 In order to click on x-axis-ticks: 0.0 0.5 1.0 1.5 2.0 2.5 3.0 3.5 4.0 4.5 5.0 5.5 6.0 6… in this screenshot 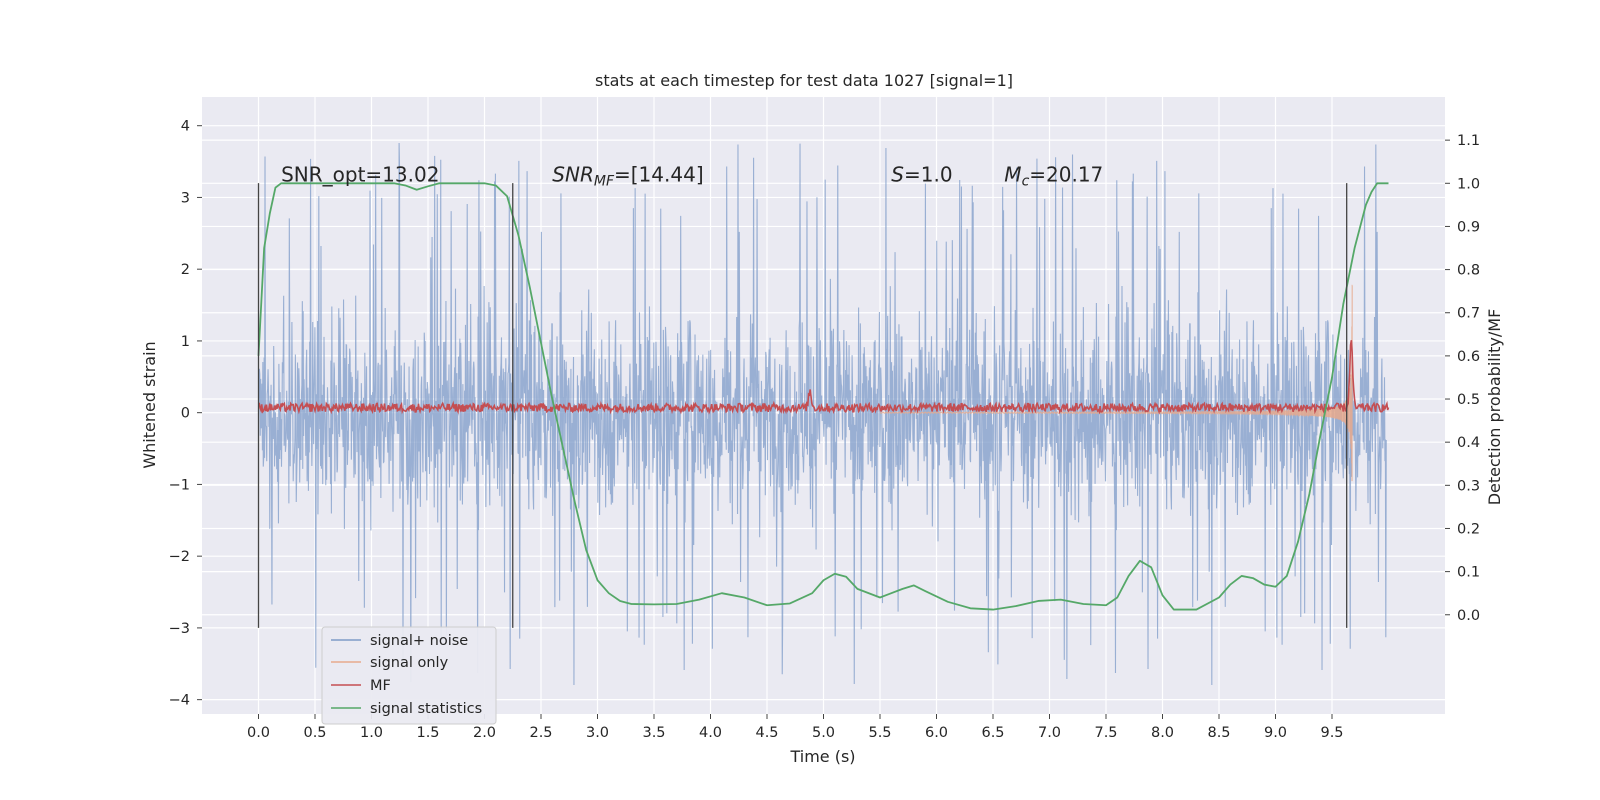, I will do `click(795, 727)`.